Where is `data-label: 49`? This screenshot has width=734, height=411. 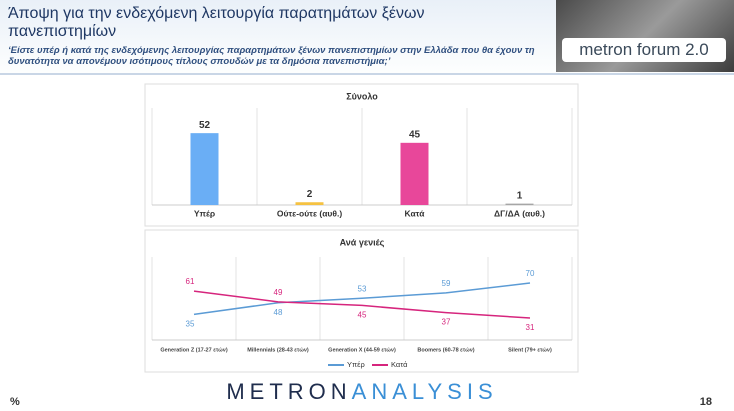 data-label: 49 is located at coordinates (278, 292).